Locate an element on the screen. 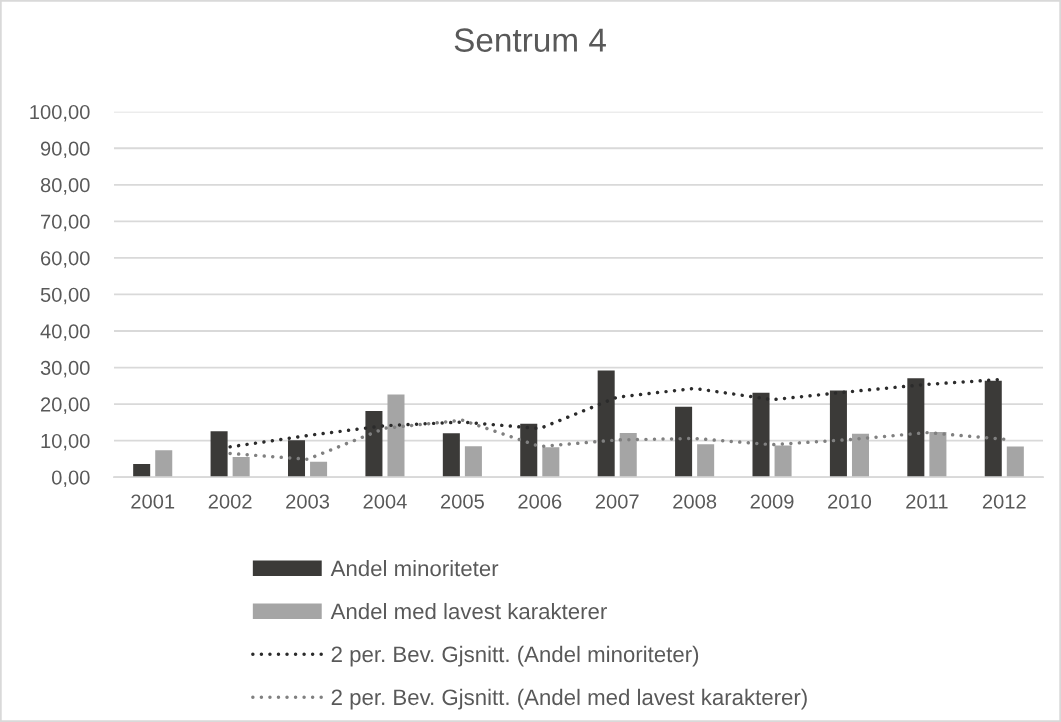 The image size is (1061, 722). x-tick-label: 2011 is located at coordinates (927, 501).